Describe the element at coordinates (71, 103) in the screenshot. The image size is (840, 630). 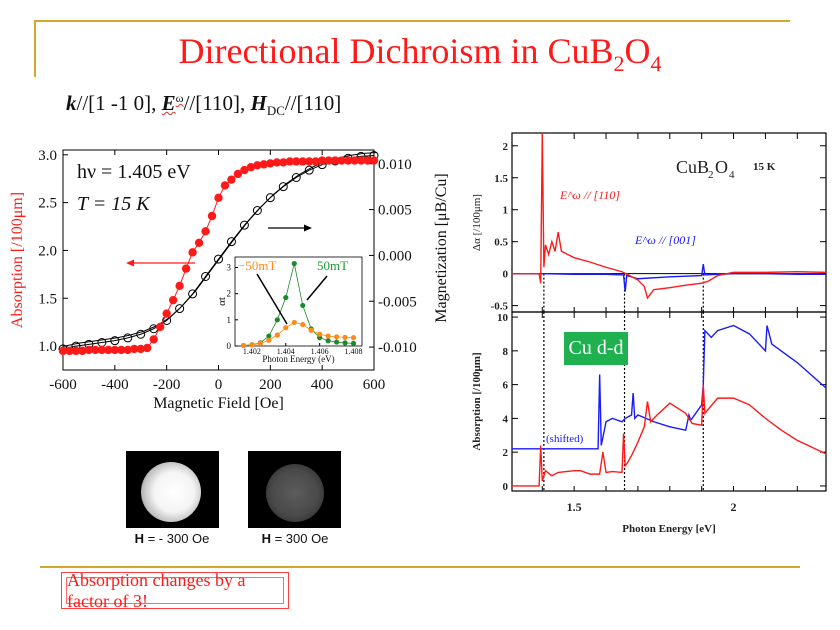
I see `k-vector: k` at that location.